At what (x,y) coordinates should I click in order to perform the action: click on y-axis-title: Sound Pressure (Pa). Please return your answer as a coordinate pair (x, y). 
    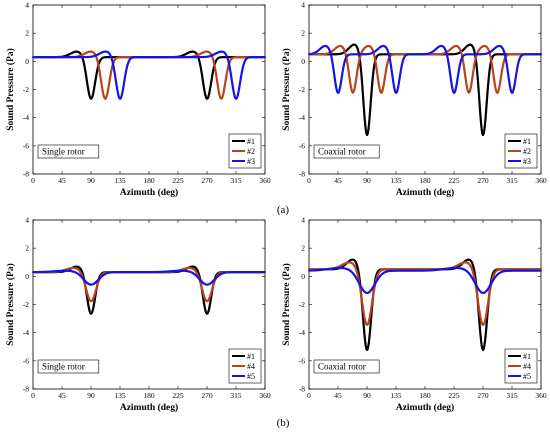
    Looking at the image, I should click on (10, 89).